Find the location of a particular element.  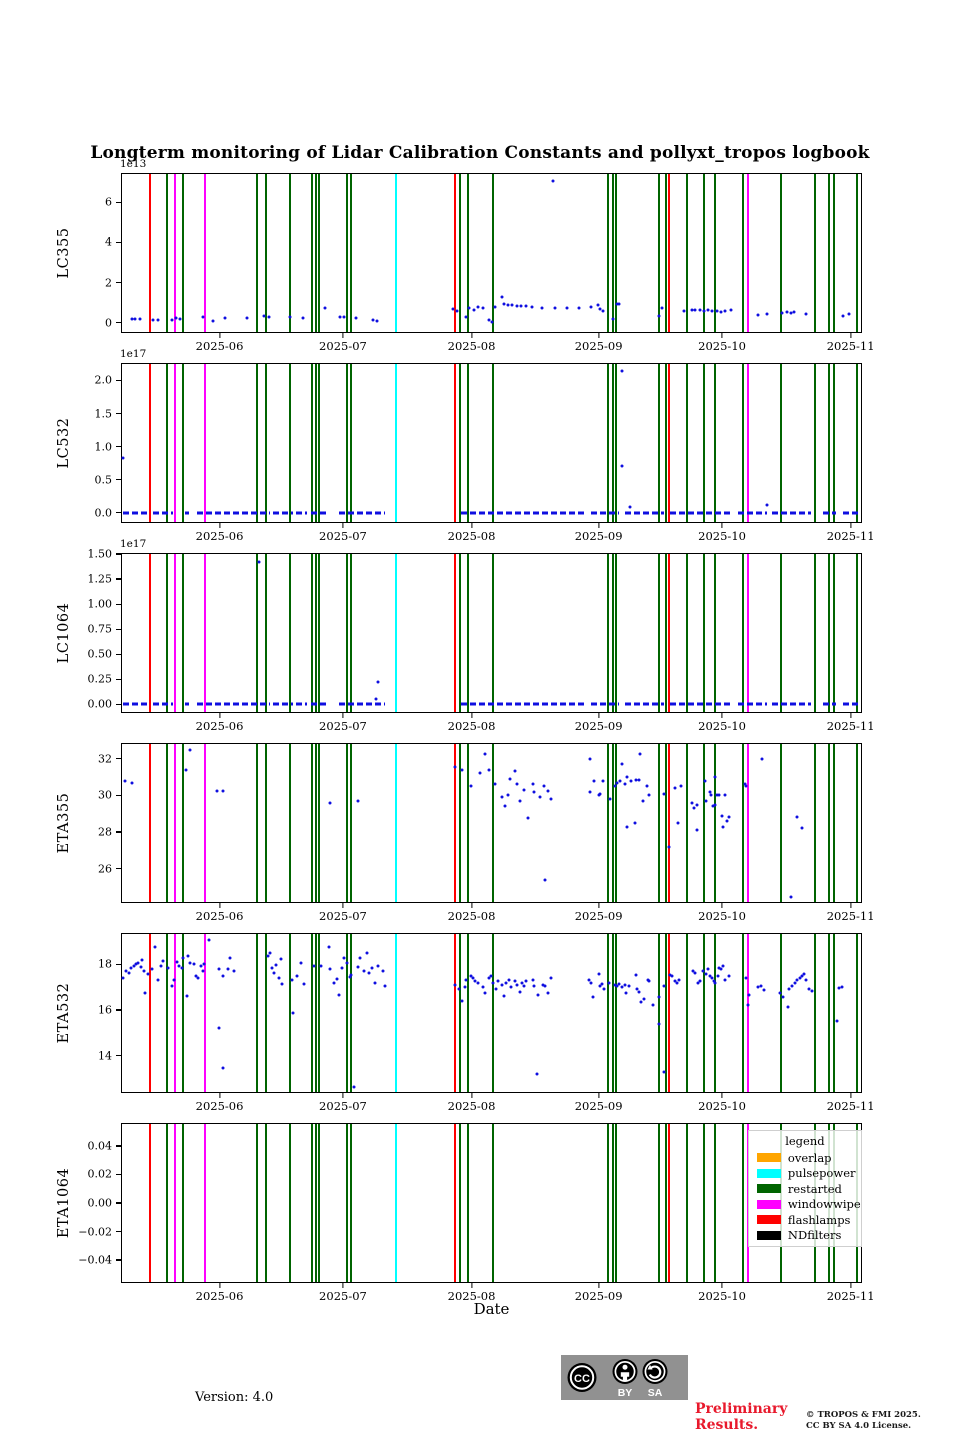

x-tick-label: 2025-06 is located at coordinates (219, 726).